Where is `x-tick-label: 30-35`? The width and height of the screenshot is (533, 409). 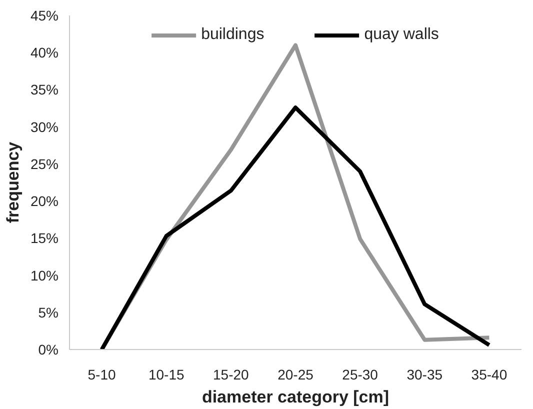 x-tick-label: 30-35 is located at coordinates (424, 374).